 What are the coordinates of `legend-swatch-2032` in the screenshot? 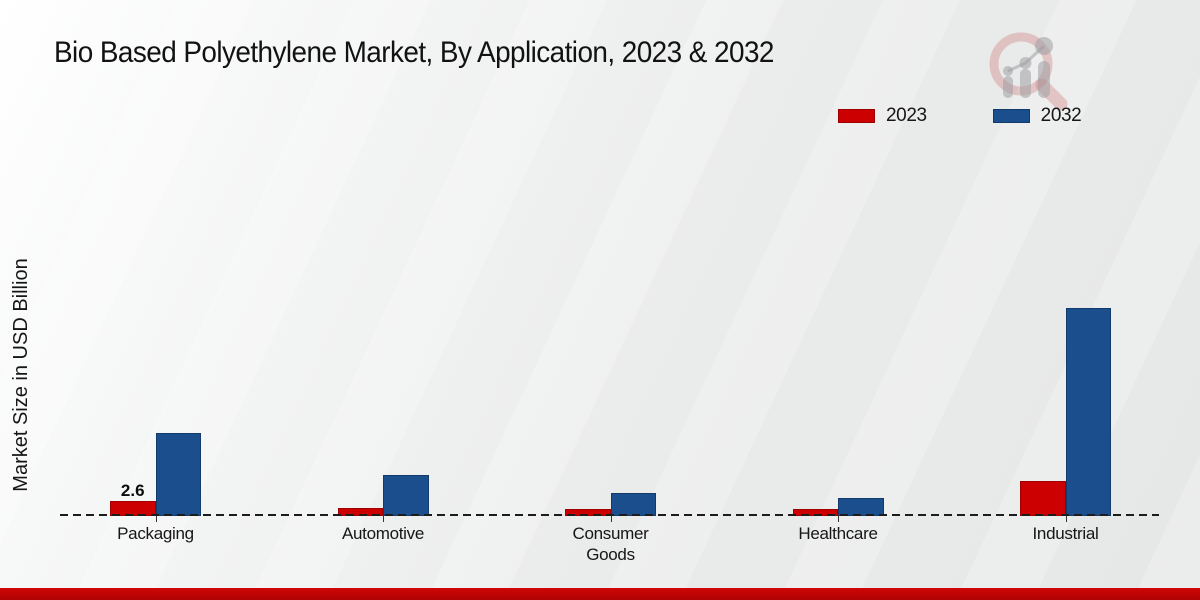 It's located at (1011, 116).